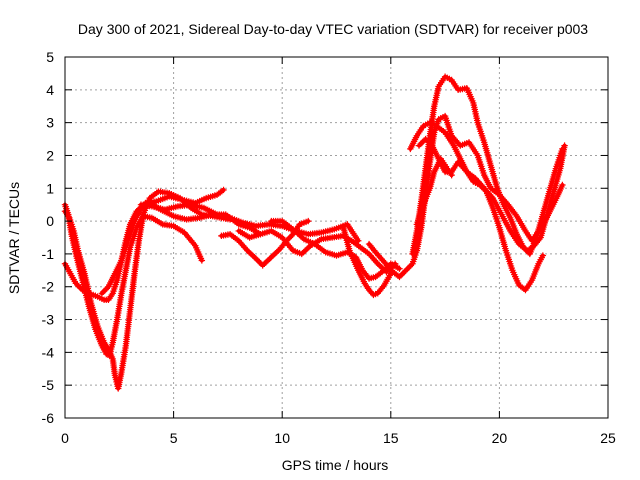  I want to click on y-tick-label: -4, so click(48, 352).